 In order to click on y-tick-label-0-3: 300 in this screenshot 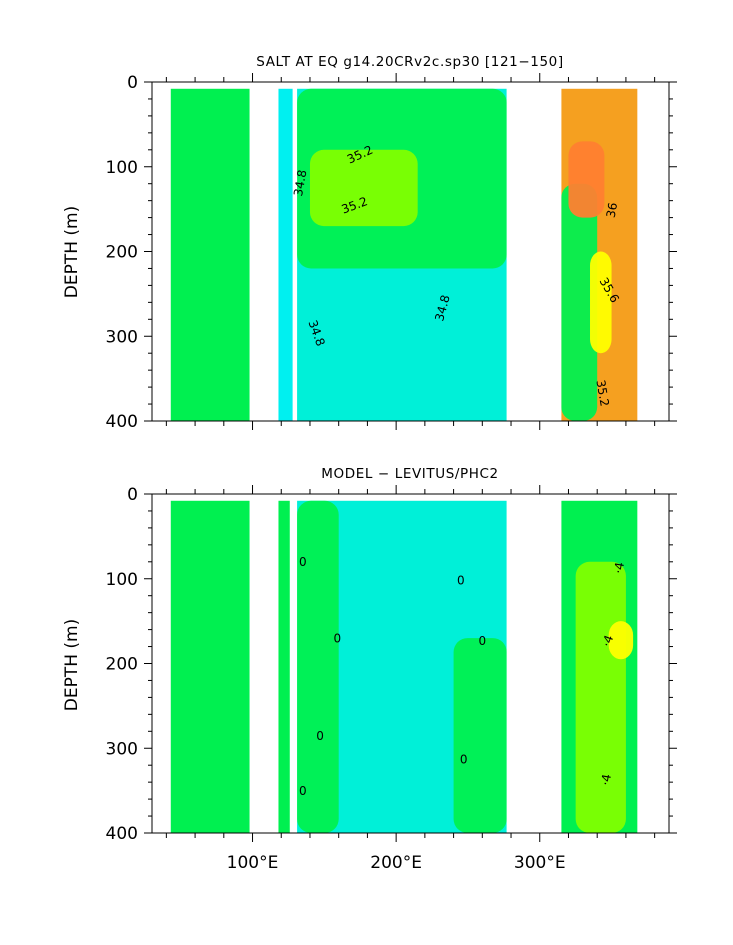, I will do `click(122, 337)`.